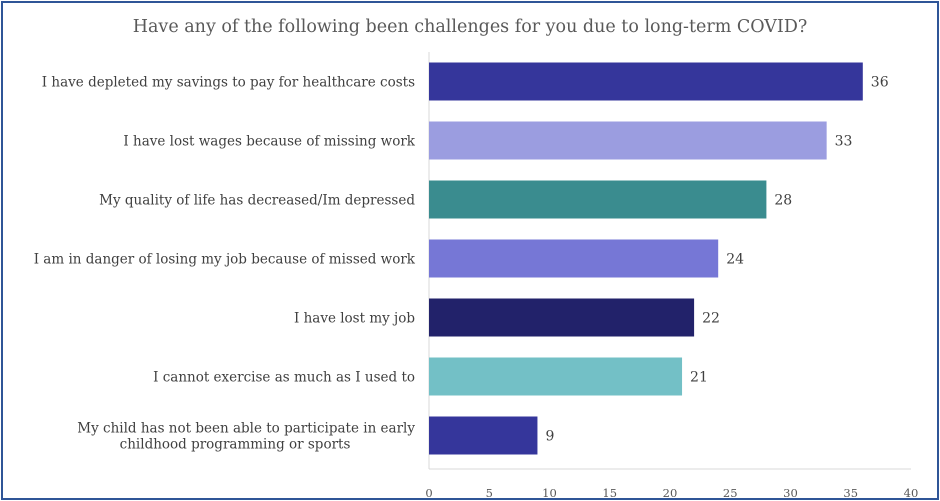  I want to click on x-tick-label: 5, so click(489, 493).